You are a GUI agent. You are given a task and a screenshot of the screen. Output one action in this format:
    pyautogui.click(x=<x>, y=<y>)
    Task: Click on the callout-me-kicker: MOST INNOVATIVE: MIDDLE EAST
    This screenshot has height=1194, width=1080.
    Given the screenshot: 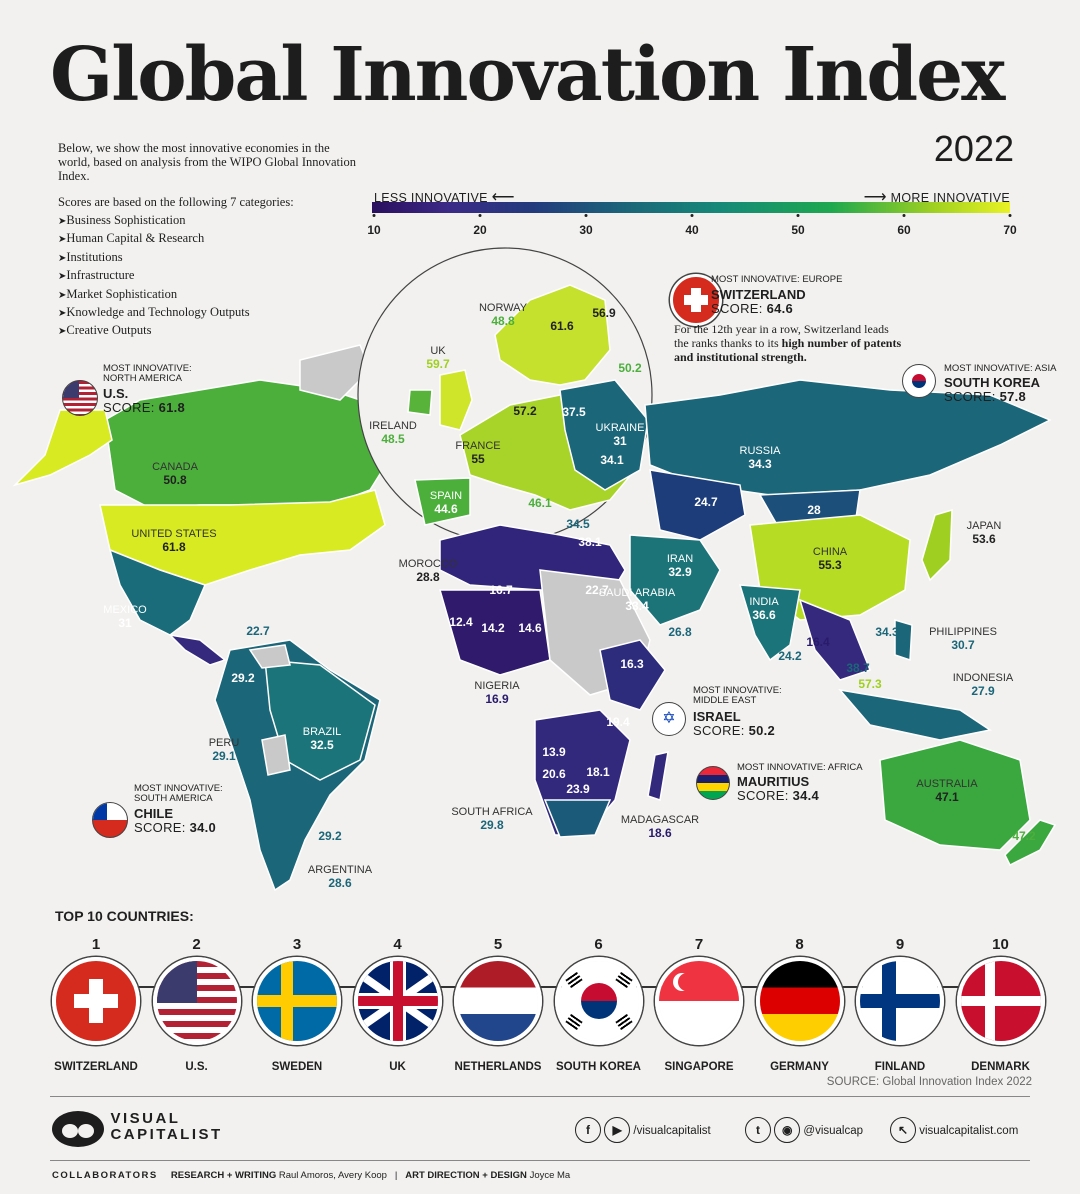 What is the action you would take?
    pyautogui.click(x=737, y=695)
    